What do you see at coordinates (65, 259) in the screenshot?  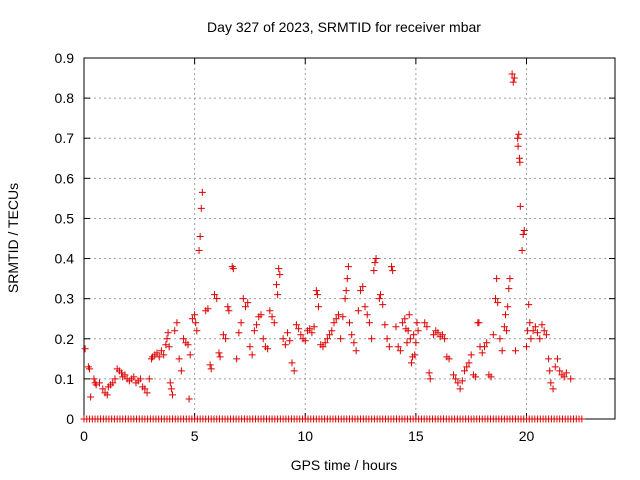 I see `y-tick-label: 0.4` at bounding box center [65, 259].